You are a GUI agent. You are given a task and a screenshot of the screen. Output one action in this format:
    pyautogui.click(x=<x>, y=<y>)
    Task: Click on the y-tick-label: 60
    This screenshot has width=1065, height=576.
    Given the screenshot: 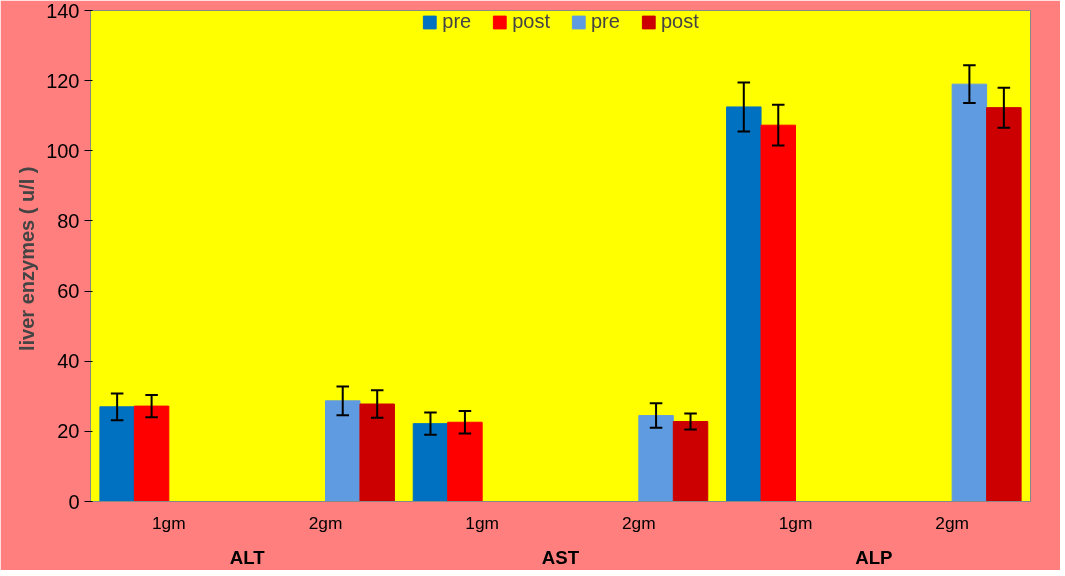 What is the action you would take?
    pyautogui.click(x=68, y=291)
    